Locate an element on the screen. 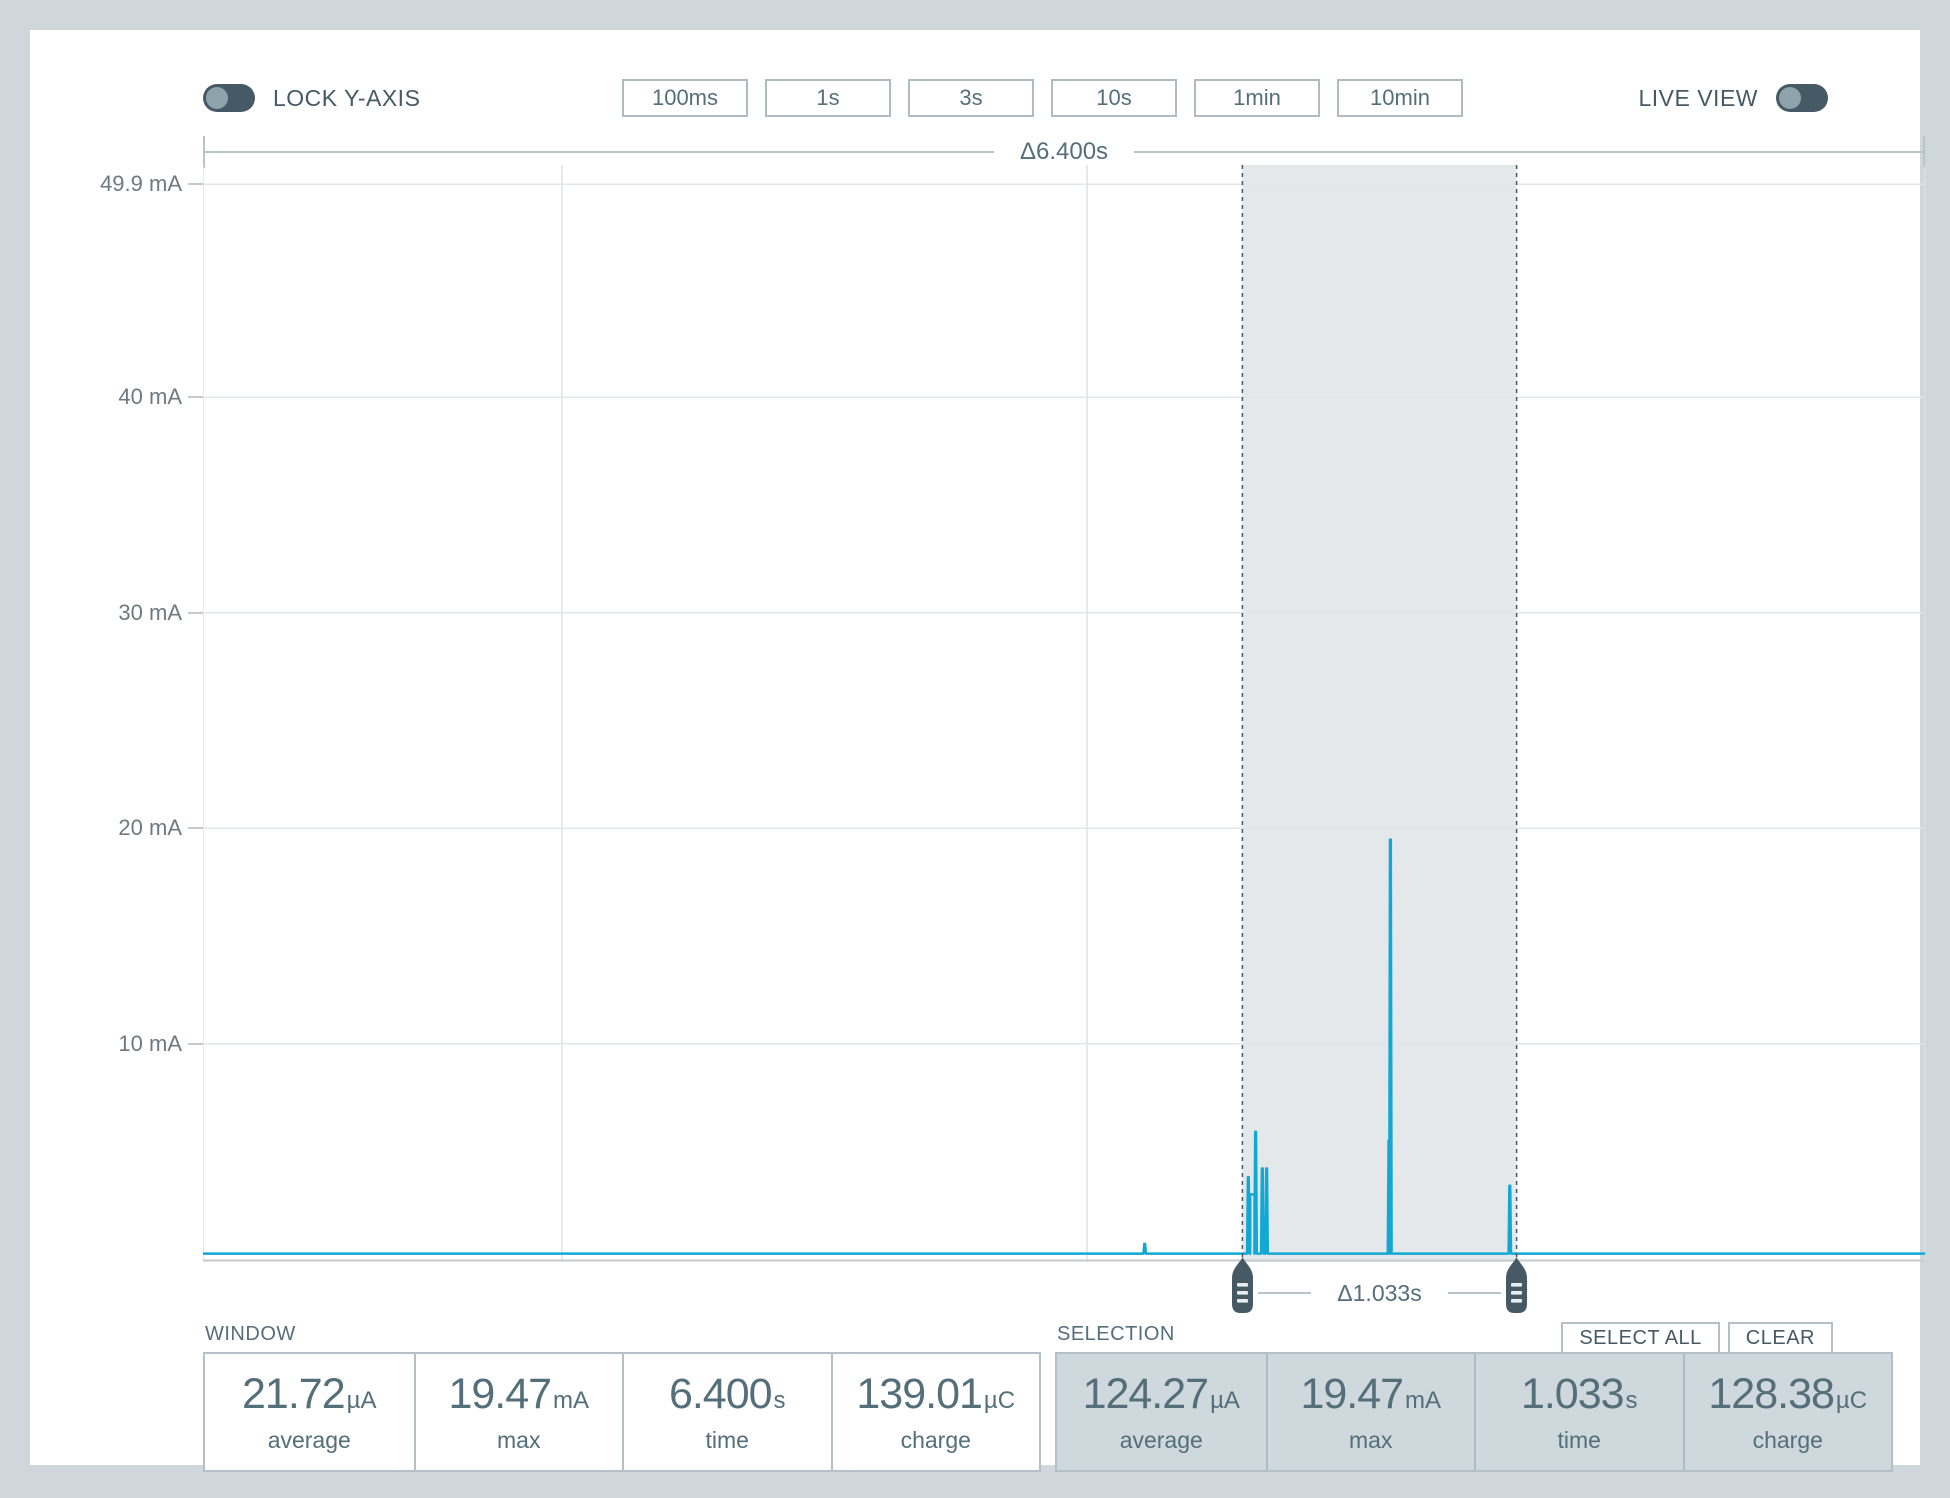 The image size is (1950, 1498). window-stat-time: 6.400 s time is located at coordinates (726, 1412).